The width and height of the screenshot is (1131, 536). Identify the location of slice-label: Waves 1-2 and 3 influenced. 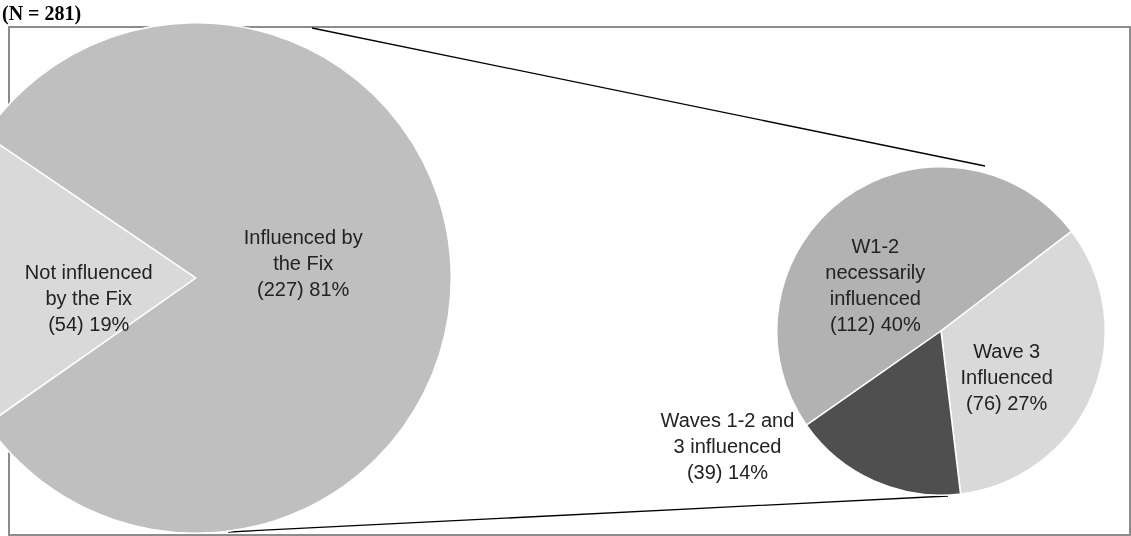
(727, 432).